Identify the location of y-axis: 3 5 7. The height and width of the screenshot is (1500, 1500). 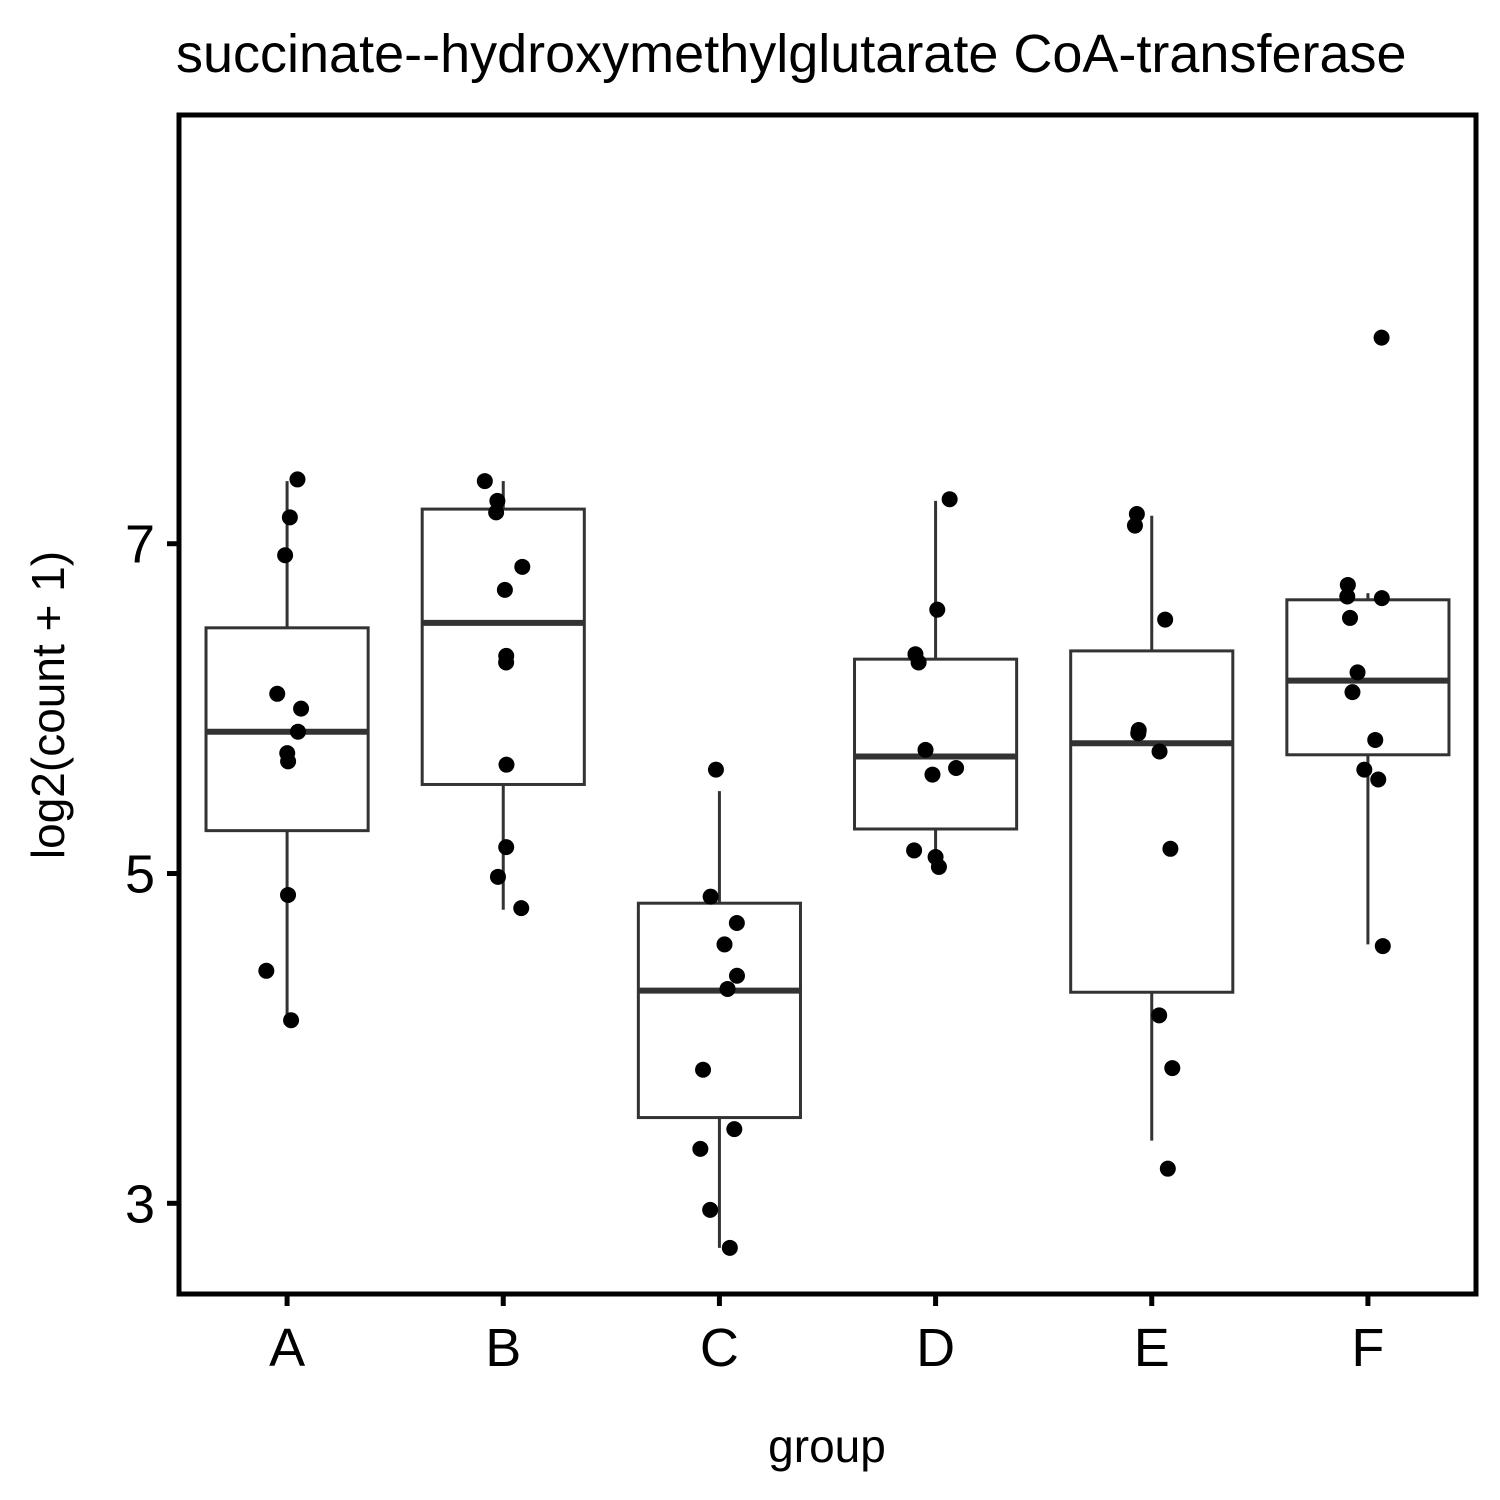
(152, 874).